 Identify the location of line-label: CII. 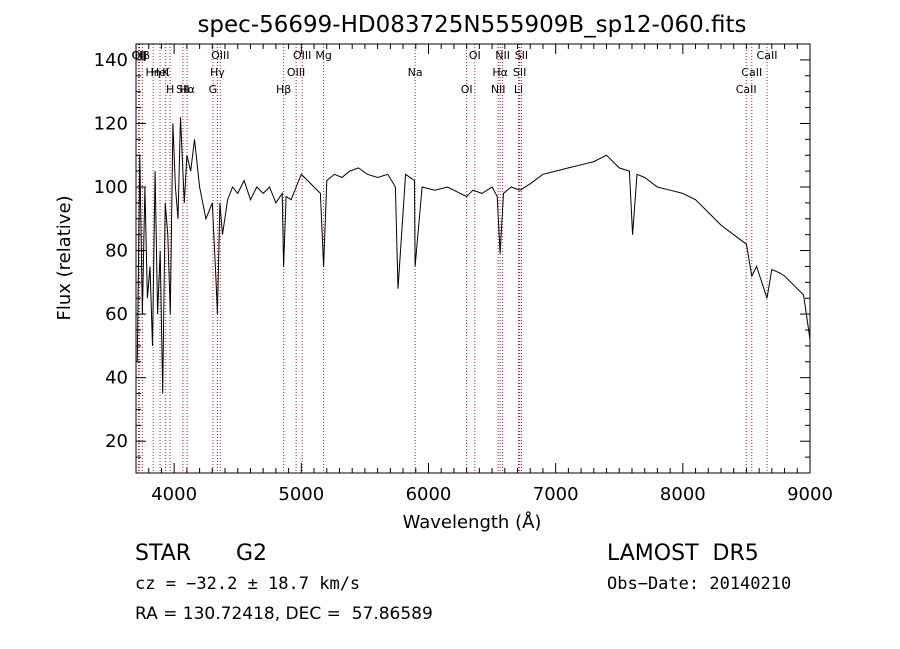
(138, 55).